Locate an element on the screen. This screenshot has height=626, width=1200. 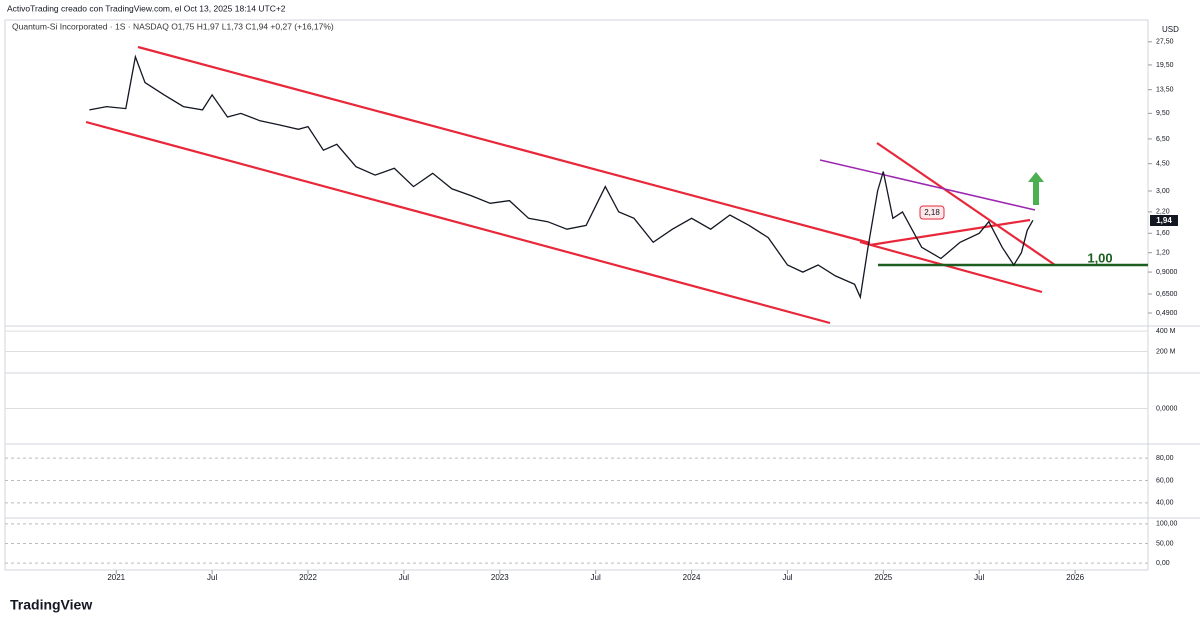
y-tick-label: 0,9000 is located at coordinates (1167, 272).